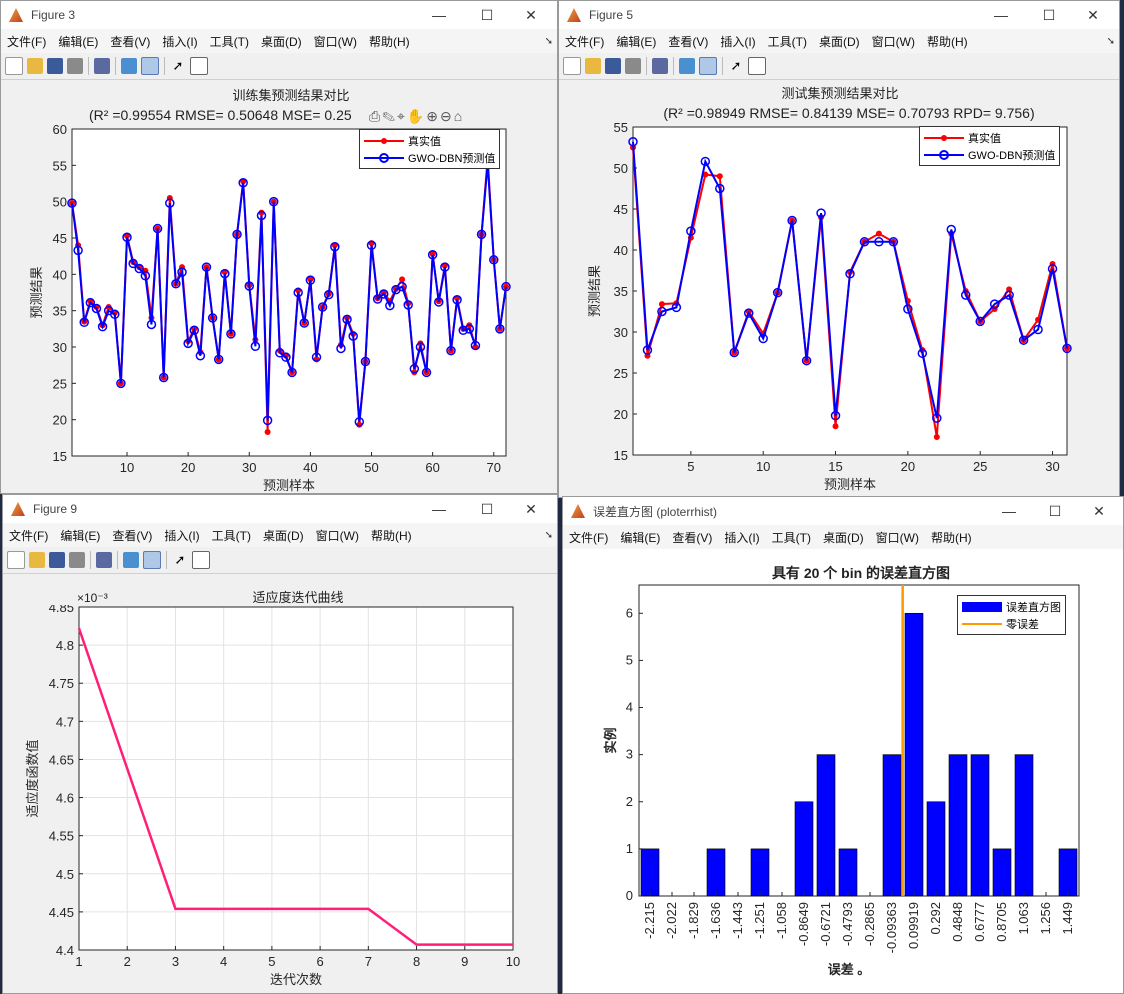 The width and height of the screenshot is (1124, 994). Describe the element at coordinates (447, 116) in the screenshot. I see `zoom-out-icon: ⊖` at that location.